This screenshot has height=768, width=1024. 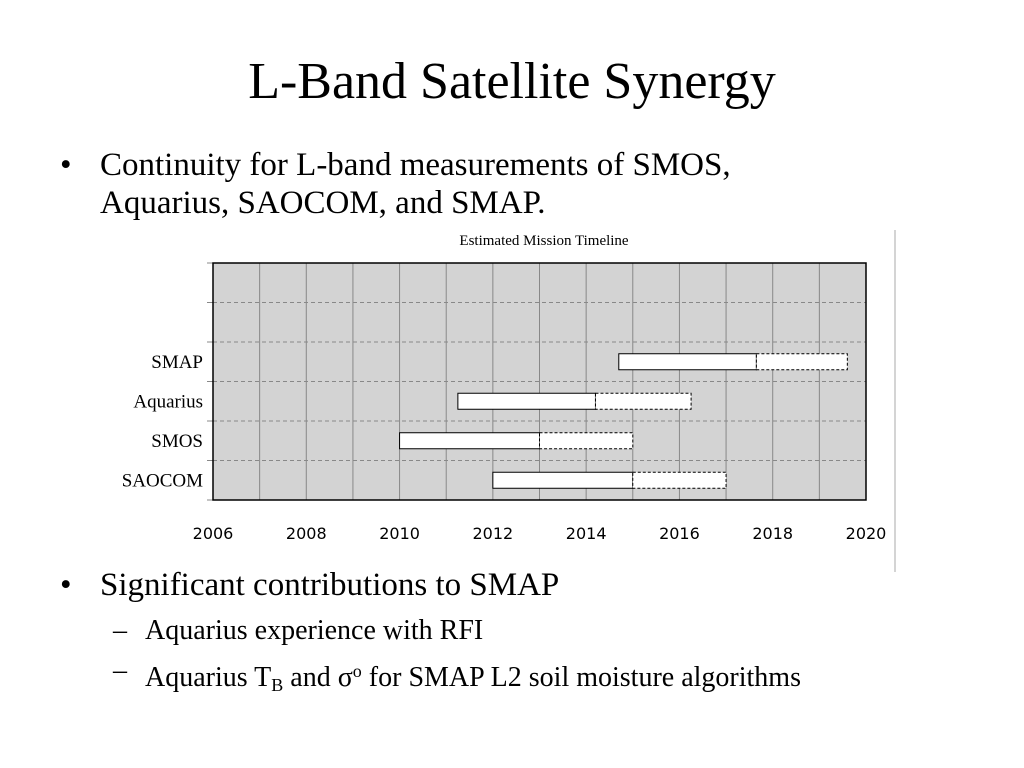 I want to click on bullet-text: Significant contributions to SMAP, so click(x=330, y=585).